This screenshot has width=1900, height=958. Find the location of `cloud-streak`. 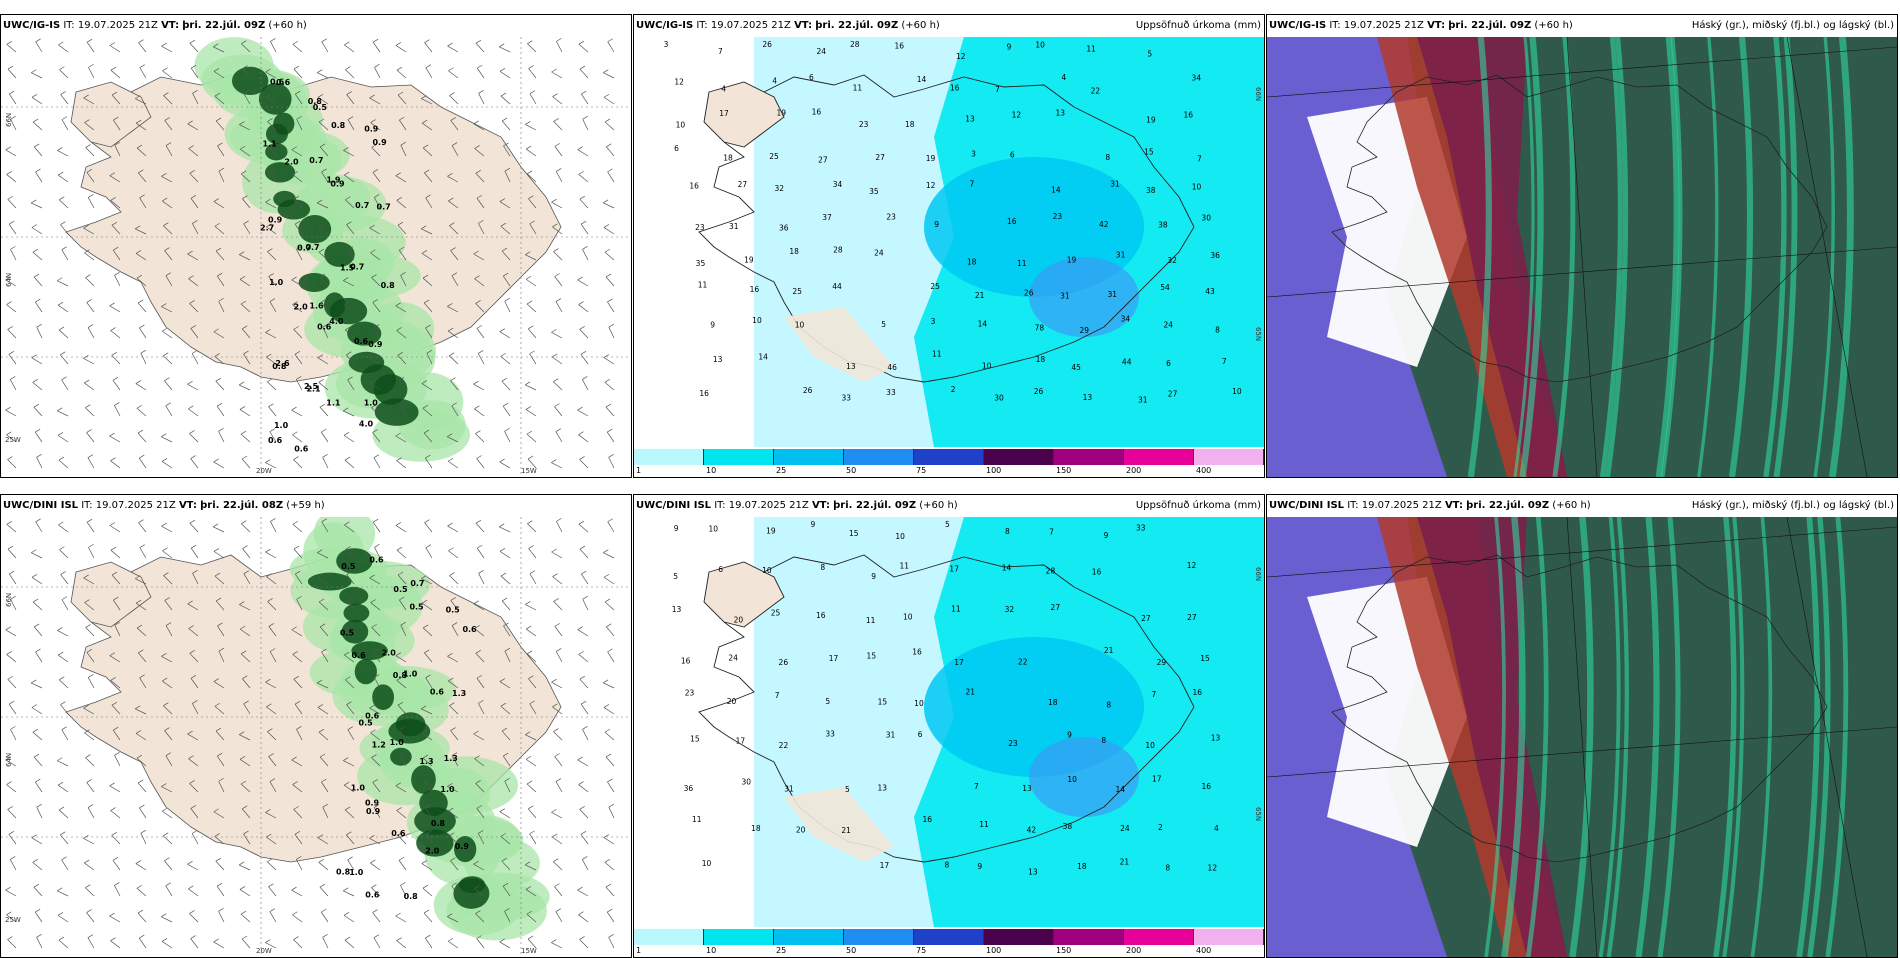

cloud-streak is located at coordinates (1669, 737).